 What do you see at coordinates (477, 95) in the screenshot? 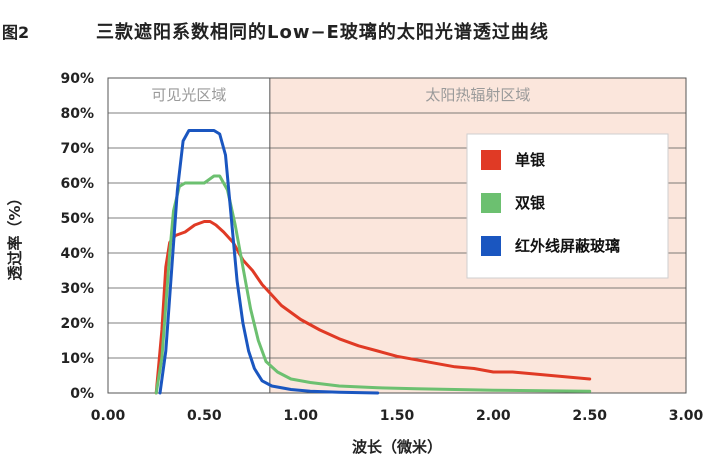
I see `region-label-1: 太阳热辐射区域` at bounding box center [477, 95].